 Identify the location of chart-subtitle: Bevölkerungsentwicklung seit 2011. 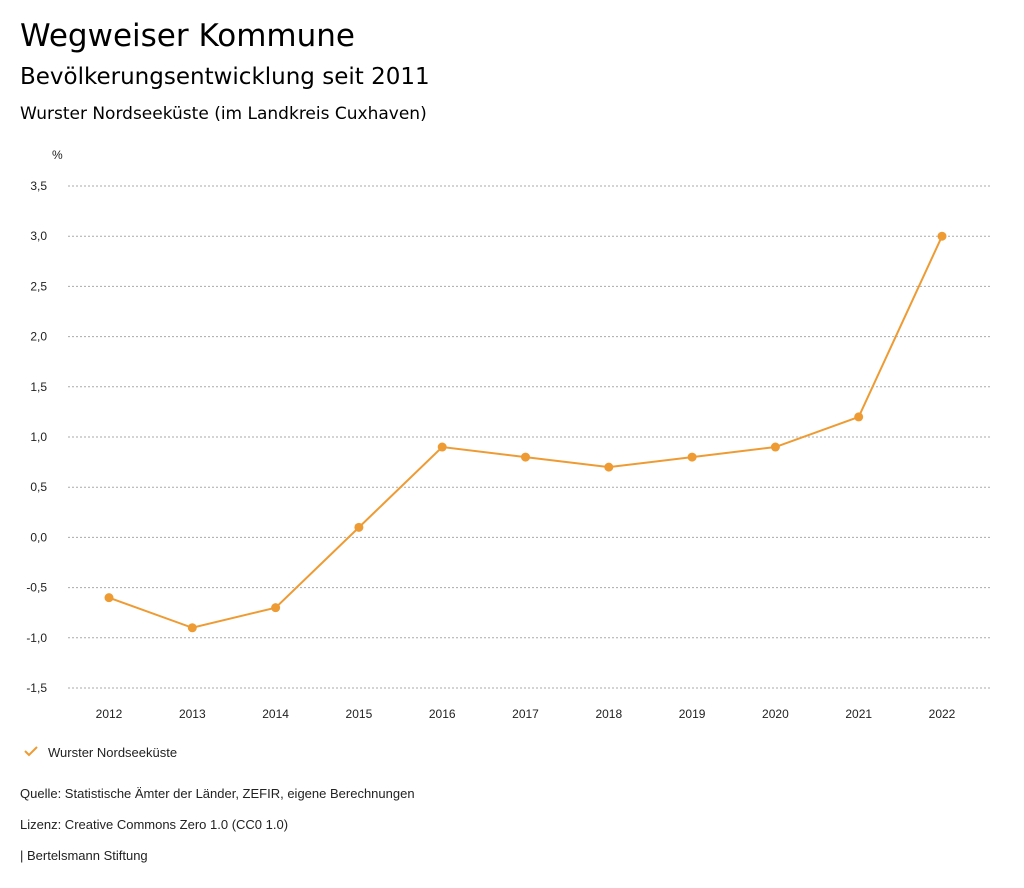
(225, 77).